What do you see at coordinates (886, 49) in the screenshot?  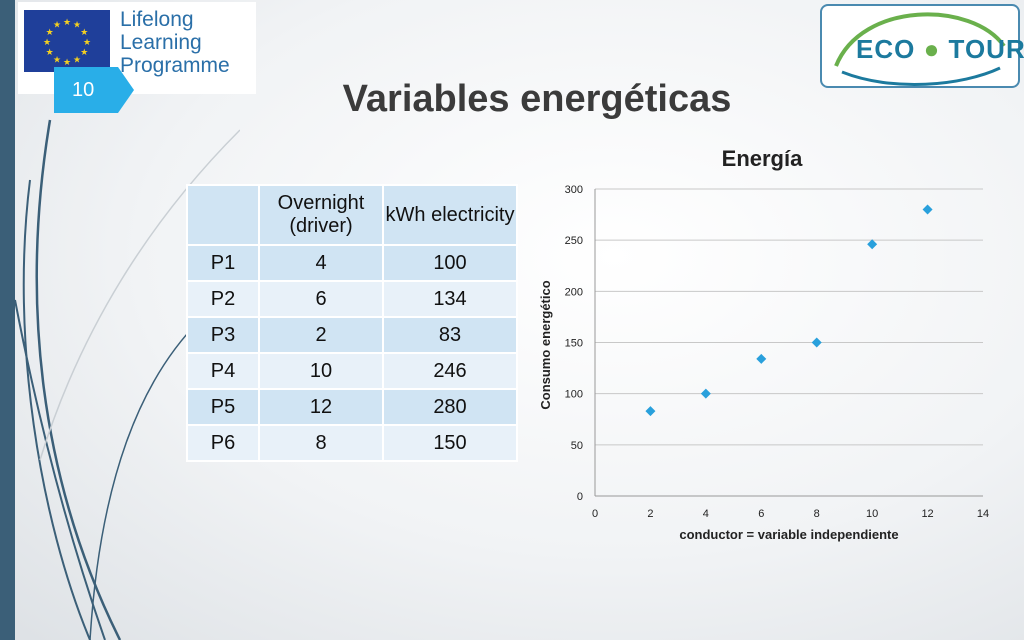 I see `ecotour-logo-left: ECO` at bounding box center [886, 49].